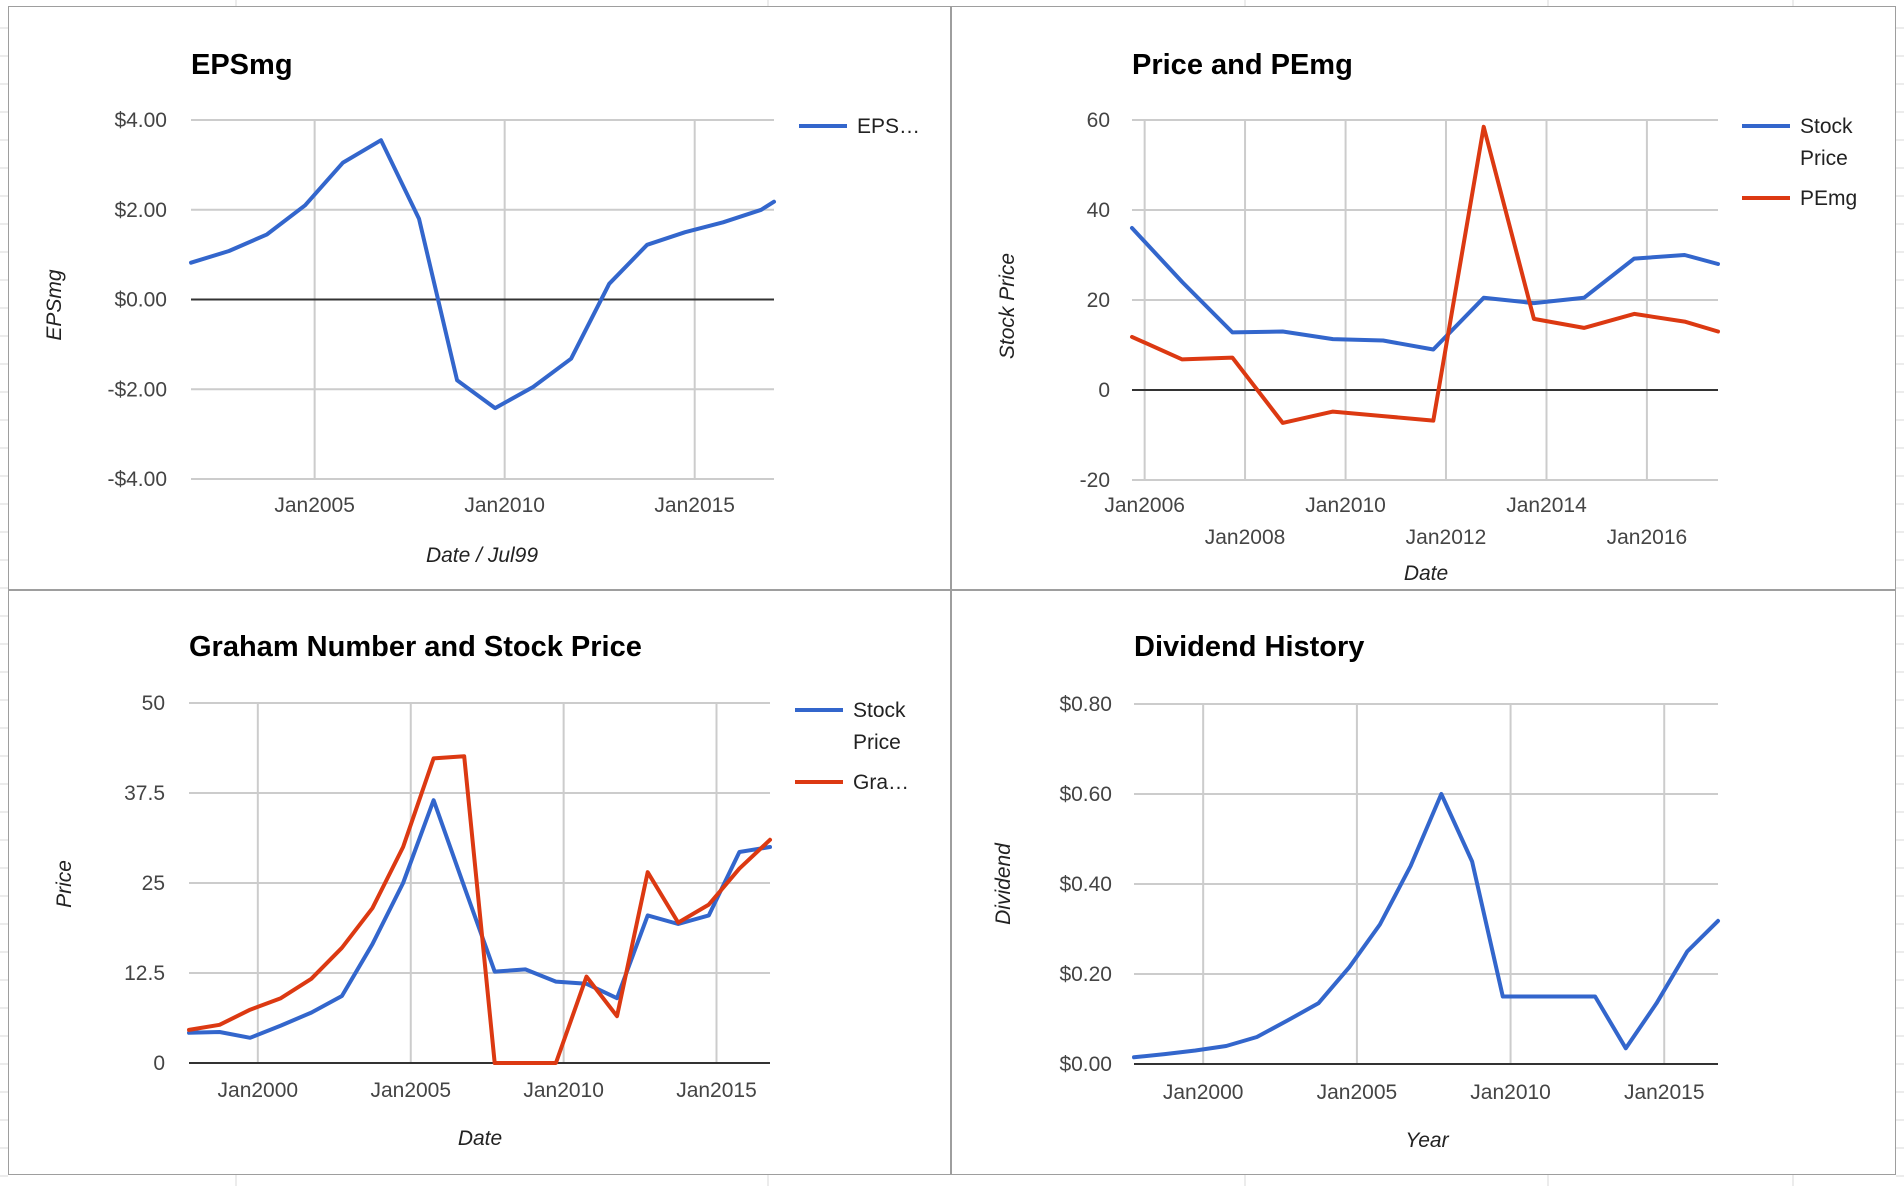 The width and height of the screenshot is (1904, 1186). I want to click on chart-title: EPSmg, so click(242, 65).